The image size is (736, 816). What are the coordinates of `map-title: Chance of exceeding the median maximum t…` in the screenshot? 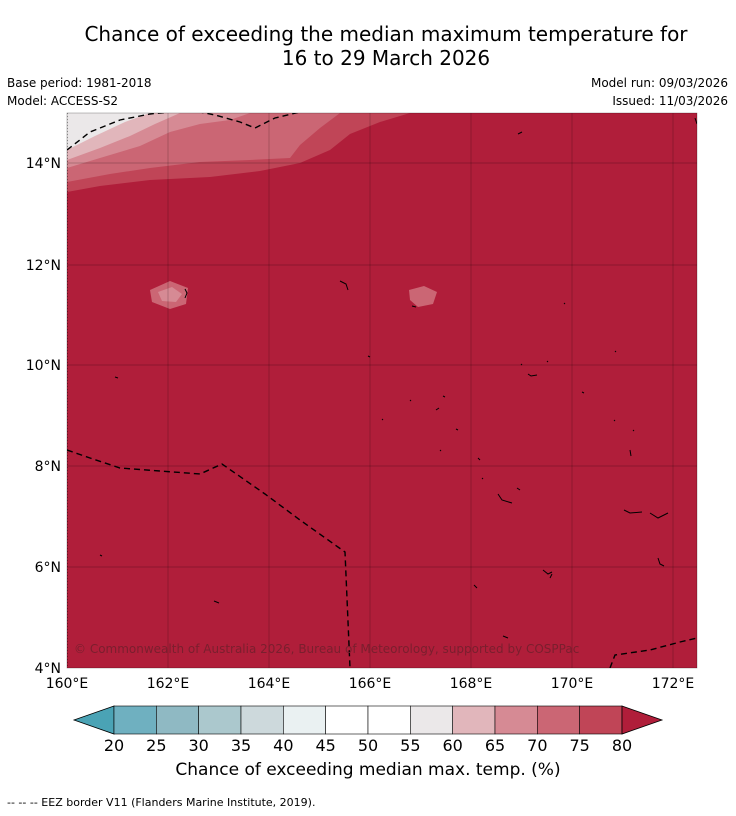 It's located at (368, 46).